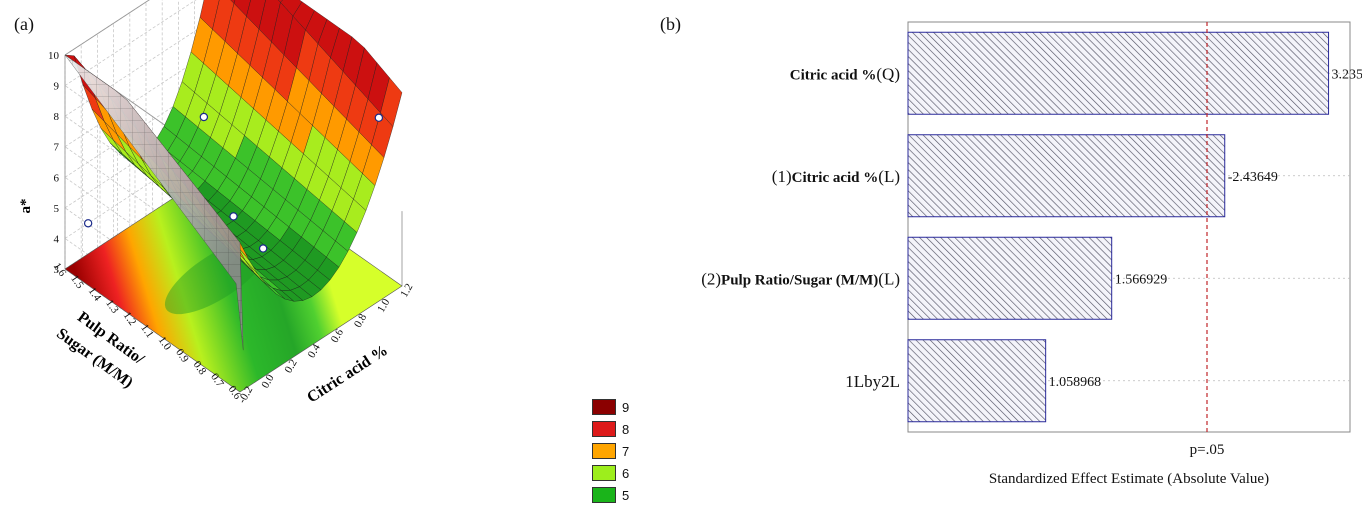 The height and width of the screenshot is (506, 1362). I want to click on z-tick-label: 5, so click(57, 209).